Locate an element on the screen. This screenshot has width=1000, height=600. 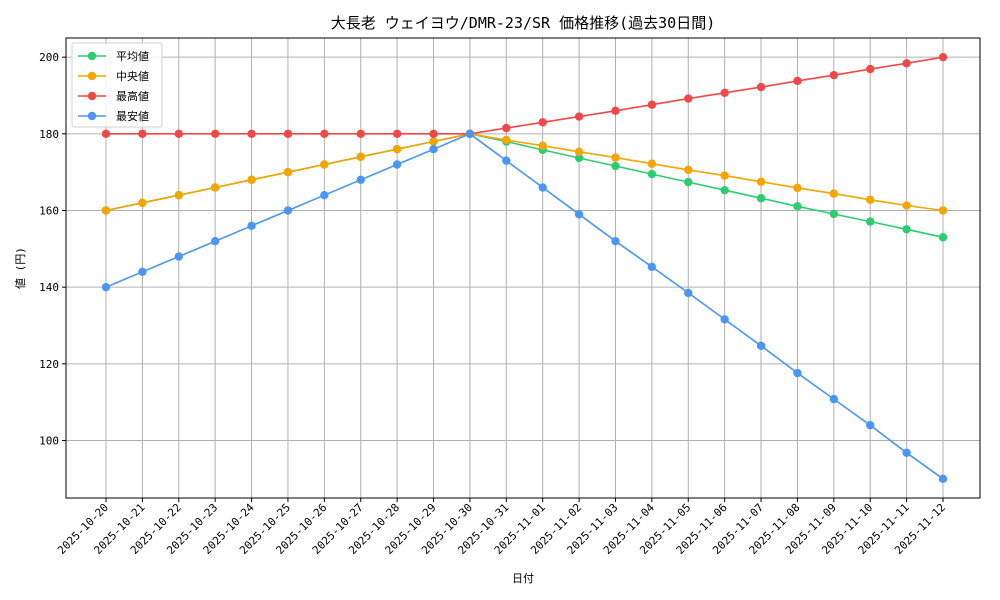
legend-label: 平均値 is located at coordinates (132, 56).